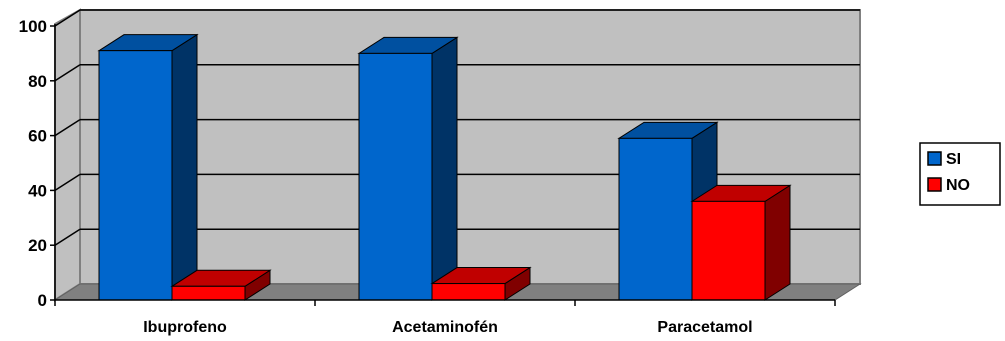  What do you see at coordinates (37, 81) in the screenshot?
I see `y-tick-label: 80` at bounding box center [37, 81].